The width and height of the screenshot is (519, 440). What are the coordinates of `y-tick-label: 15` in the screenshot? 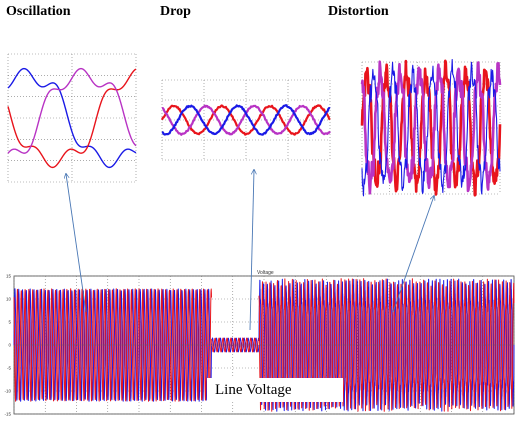 It's located at (9, 276).